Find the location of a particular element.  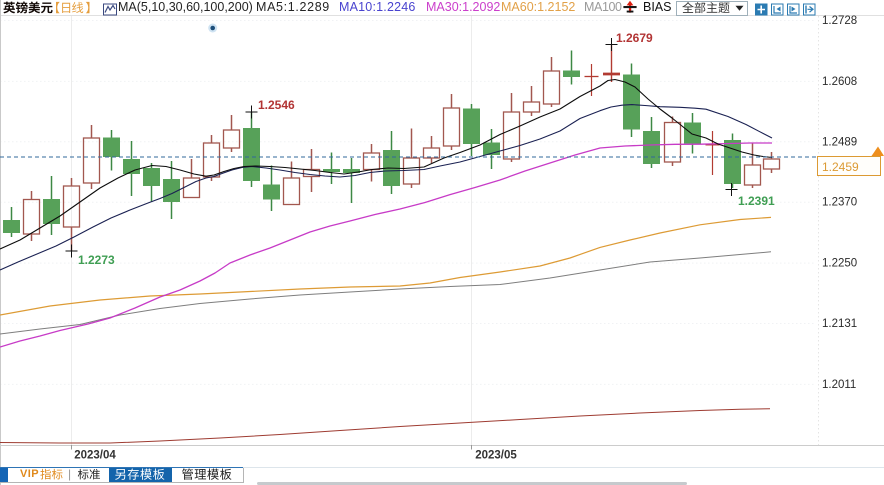

svg-text: 1.2459 is located at coordinates (840, 167).